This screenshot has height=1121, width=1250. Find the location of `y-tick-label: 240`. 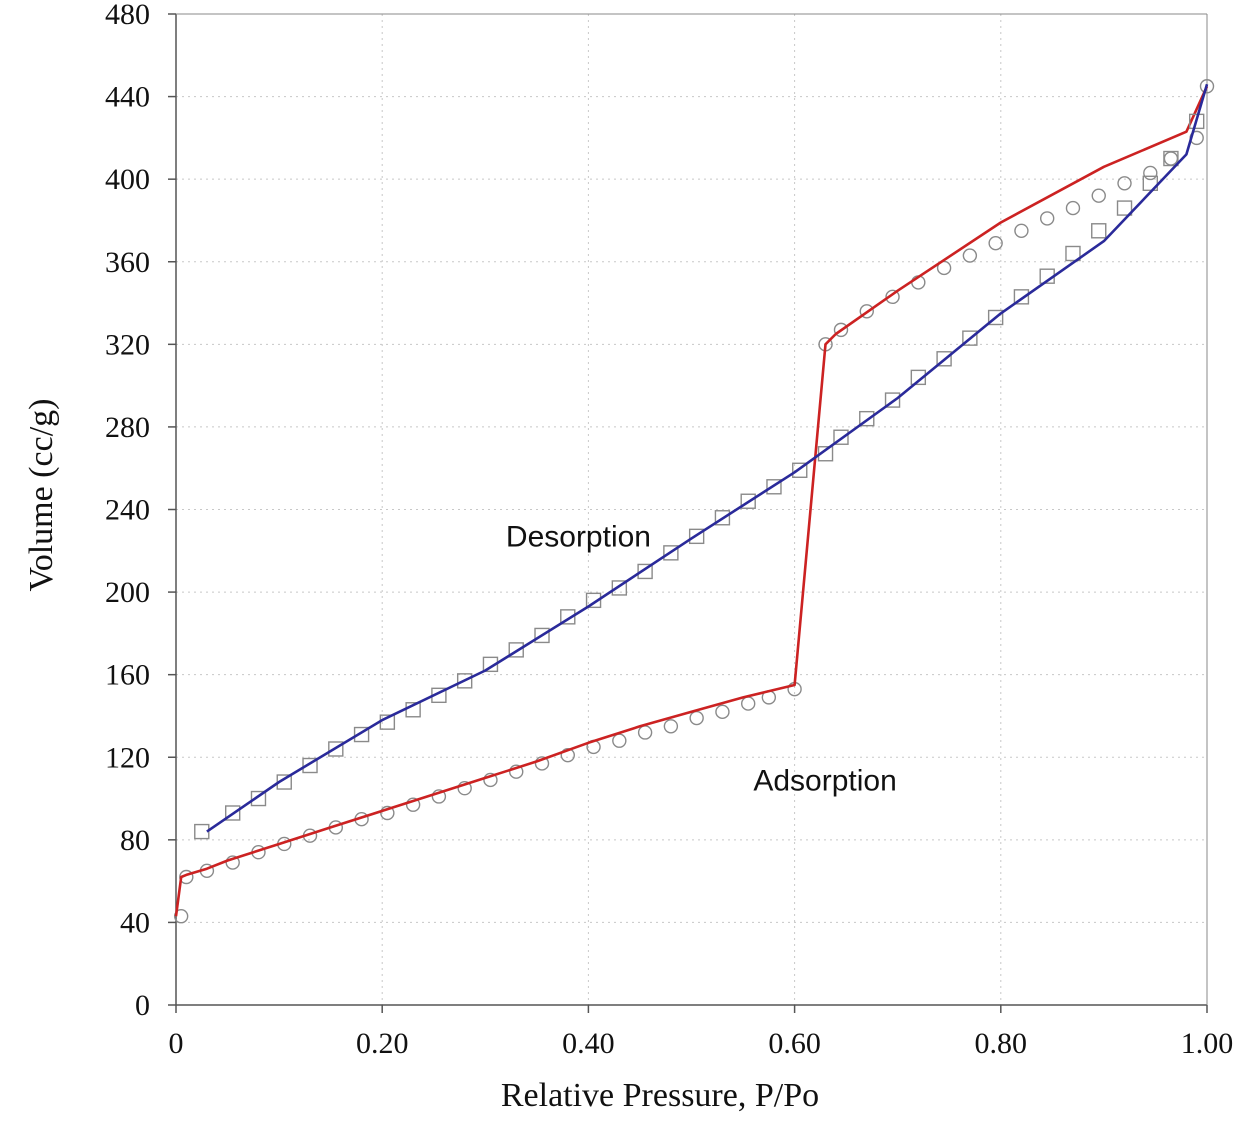

y-tick-label: 240 is located at coordinates (127, 510).